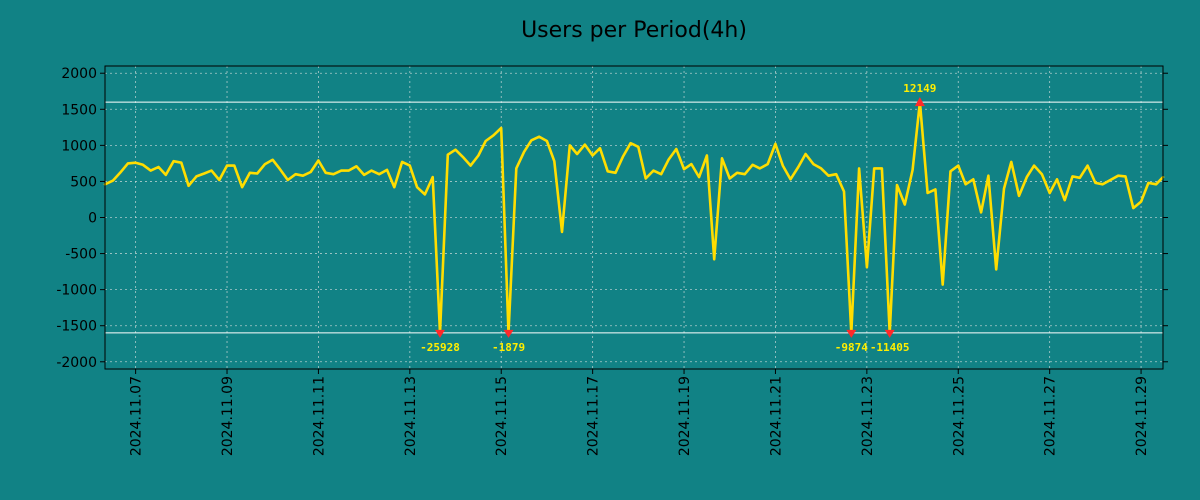  I want to click on y-tick-label: -500, so click(81, 255).